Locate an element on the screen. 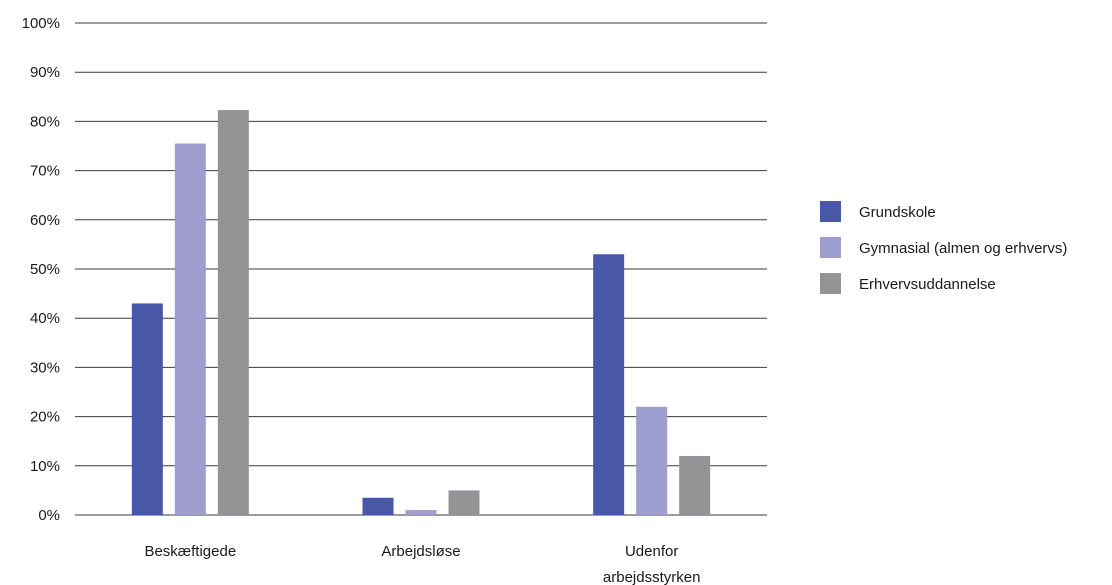  legend-label: Gymnasial (almen og erhvervs) is located at coordinates (963, 248).